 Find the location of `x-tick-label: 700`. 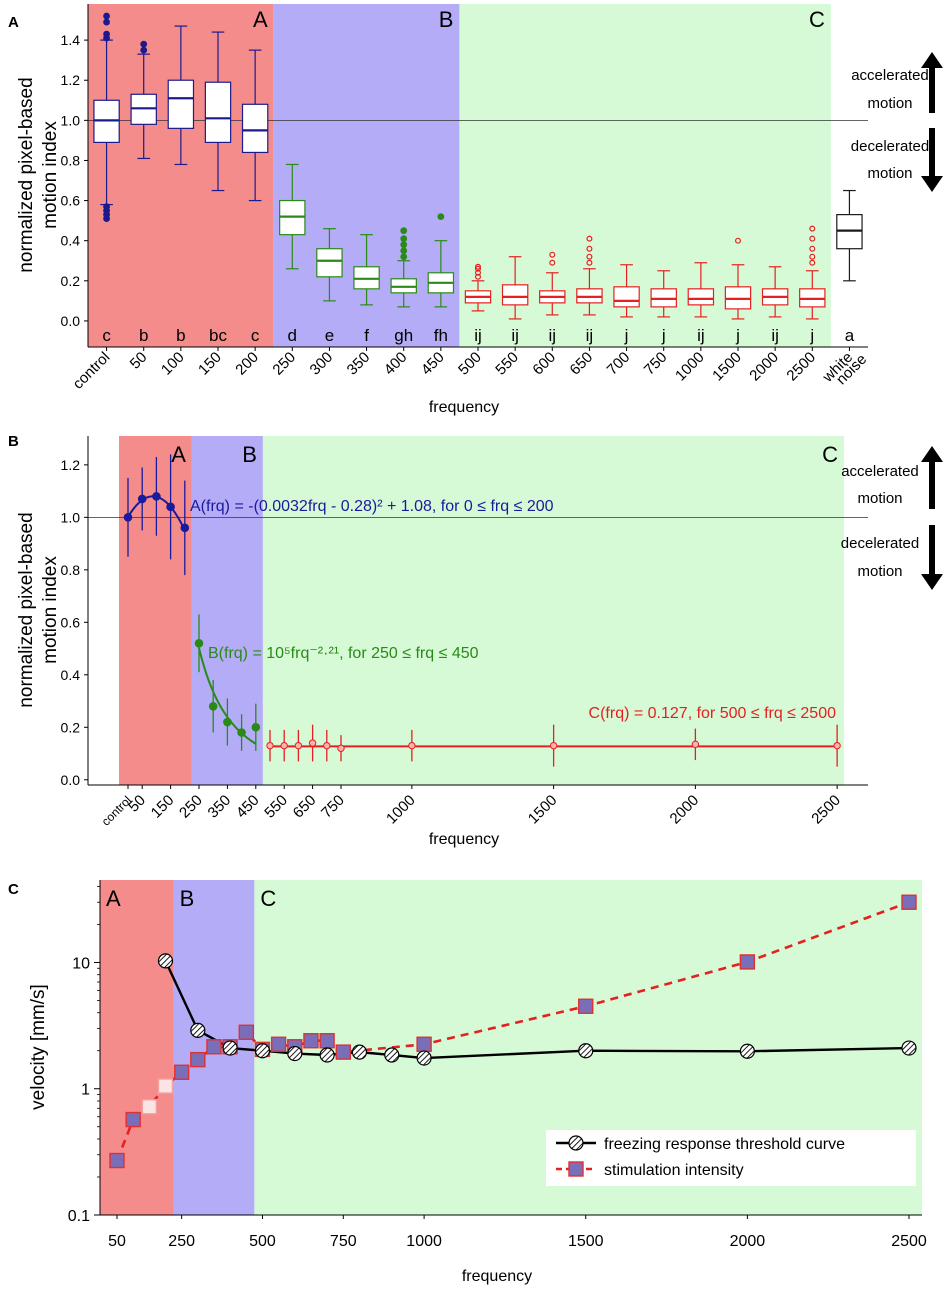

x-tick-label: 700 is located at coordinates (619, 364).